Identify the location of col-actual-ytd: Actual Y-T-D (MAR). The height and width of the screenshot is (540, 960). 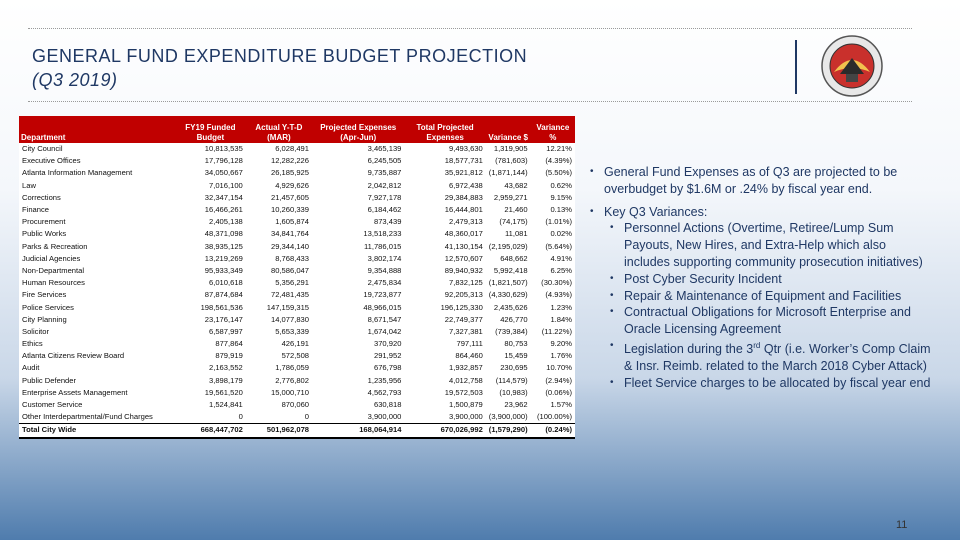
(279, 129).